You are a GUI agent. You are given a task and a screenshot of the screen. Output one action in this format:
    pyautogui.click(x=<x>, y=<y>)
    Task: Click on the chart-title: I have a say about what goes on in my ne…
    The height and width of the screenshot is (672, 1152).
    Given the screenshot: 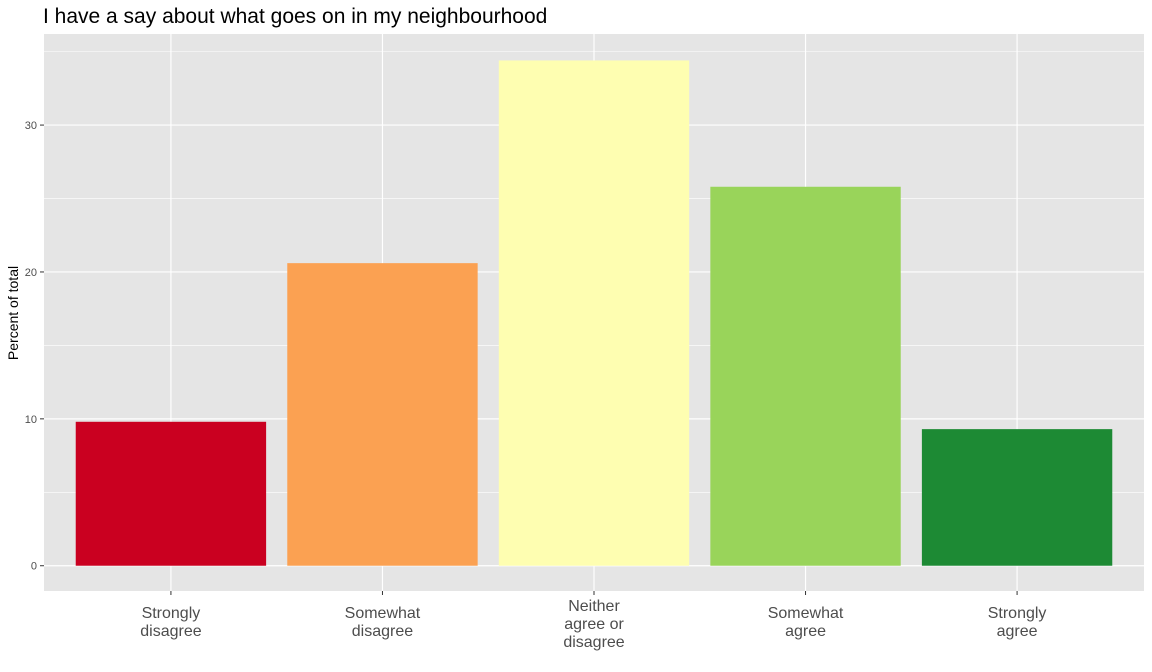 What is the action you would take?
    pyautogui.click(x=295, y=16)
    